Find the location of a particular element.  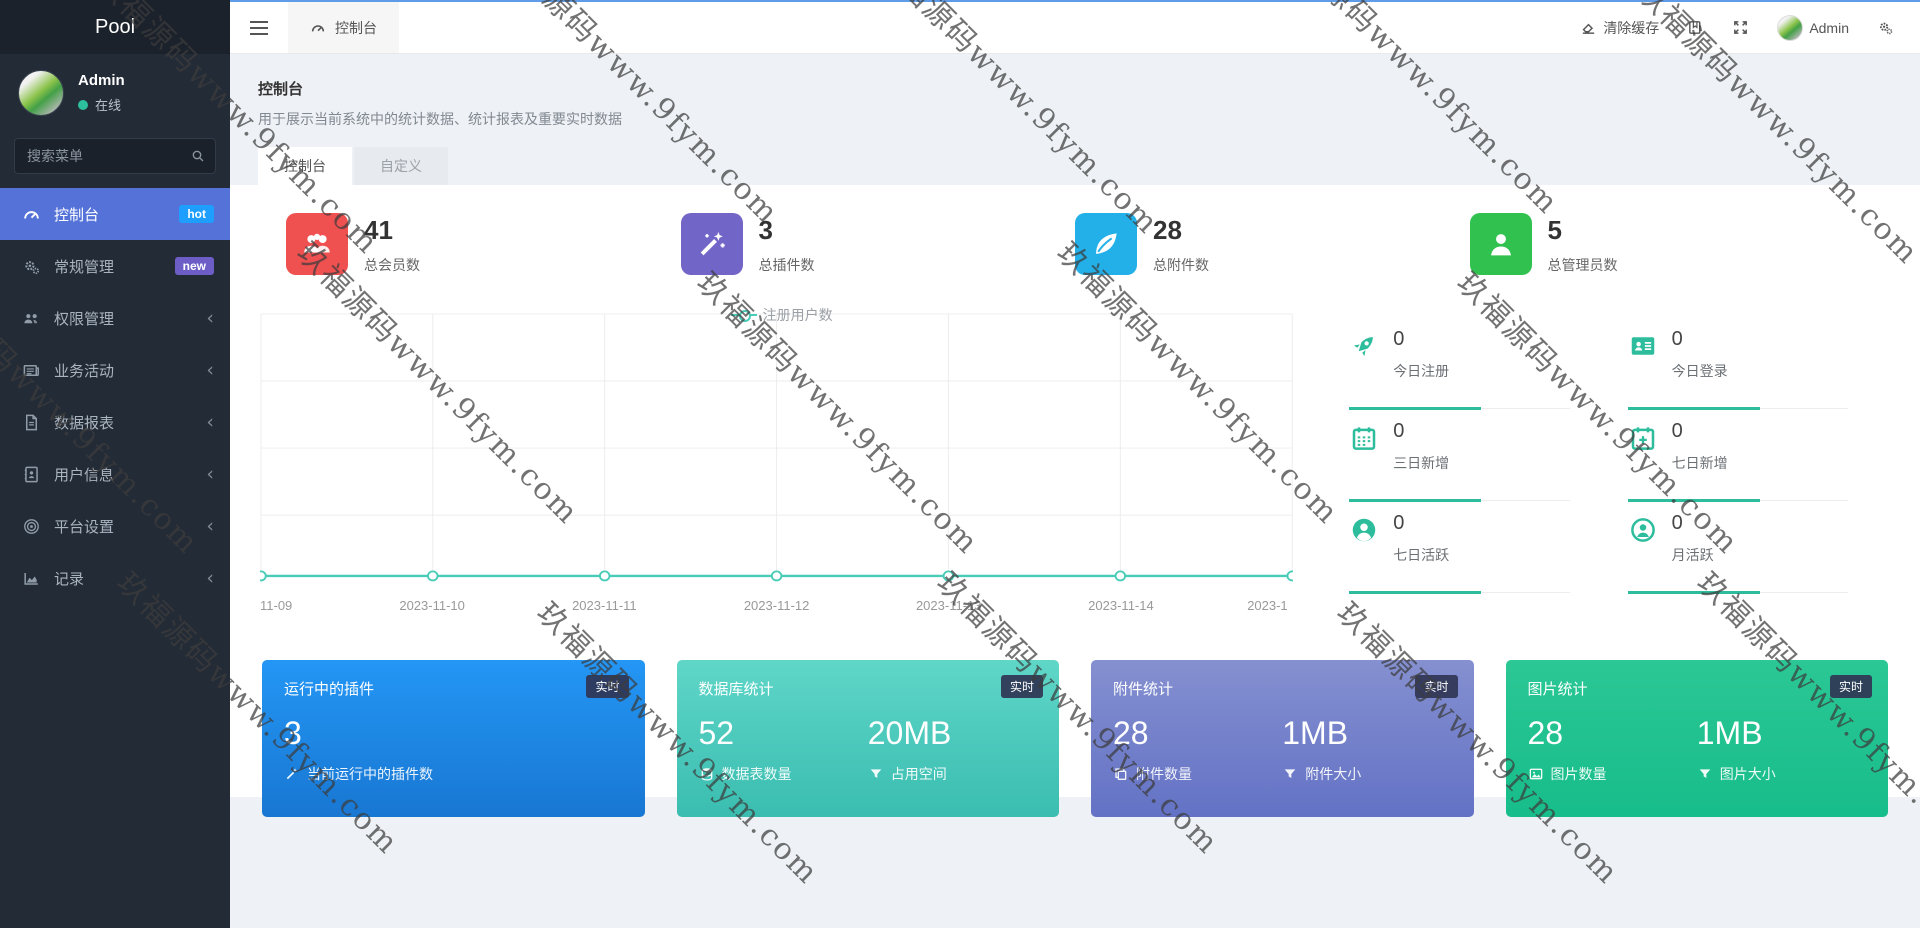

calendar-plus-icon is located at coordinates (1642, 438).